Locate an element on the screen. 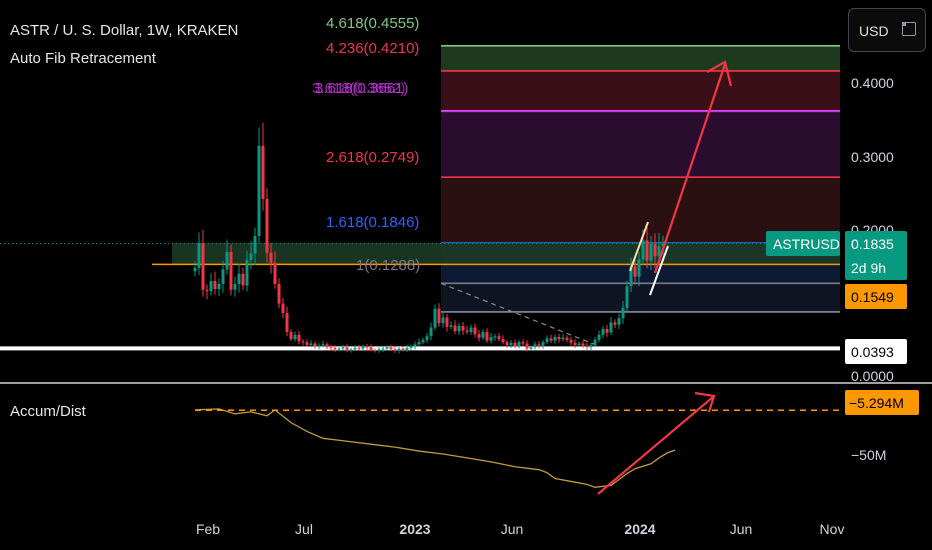 This screenshot has width=932, height=550. symbol-tag-bg is located at coordinates (803, 243).